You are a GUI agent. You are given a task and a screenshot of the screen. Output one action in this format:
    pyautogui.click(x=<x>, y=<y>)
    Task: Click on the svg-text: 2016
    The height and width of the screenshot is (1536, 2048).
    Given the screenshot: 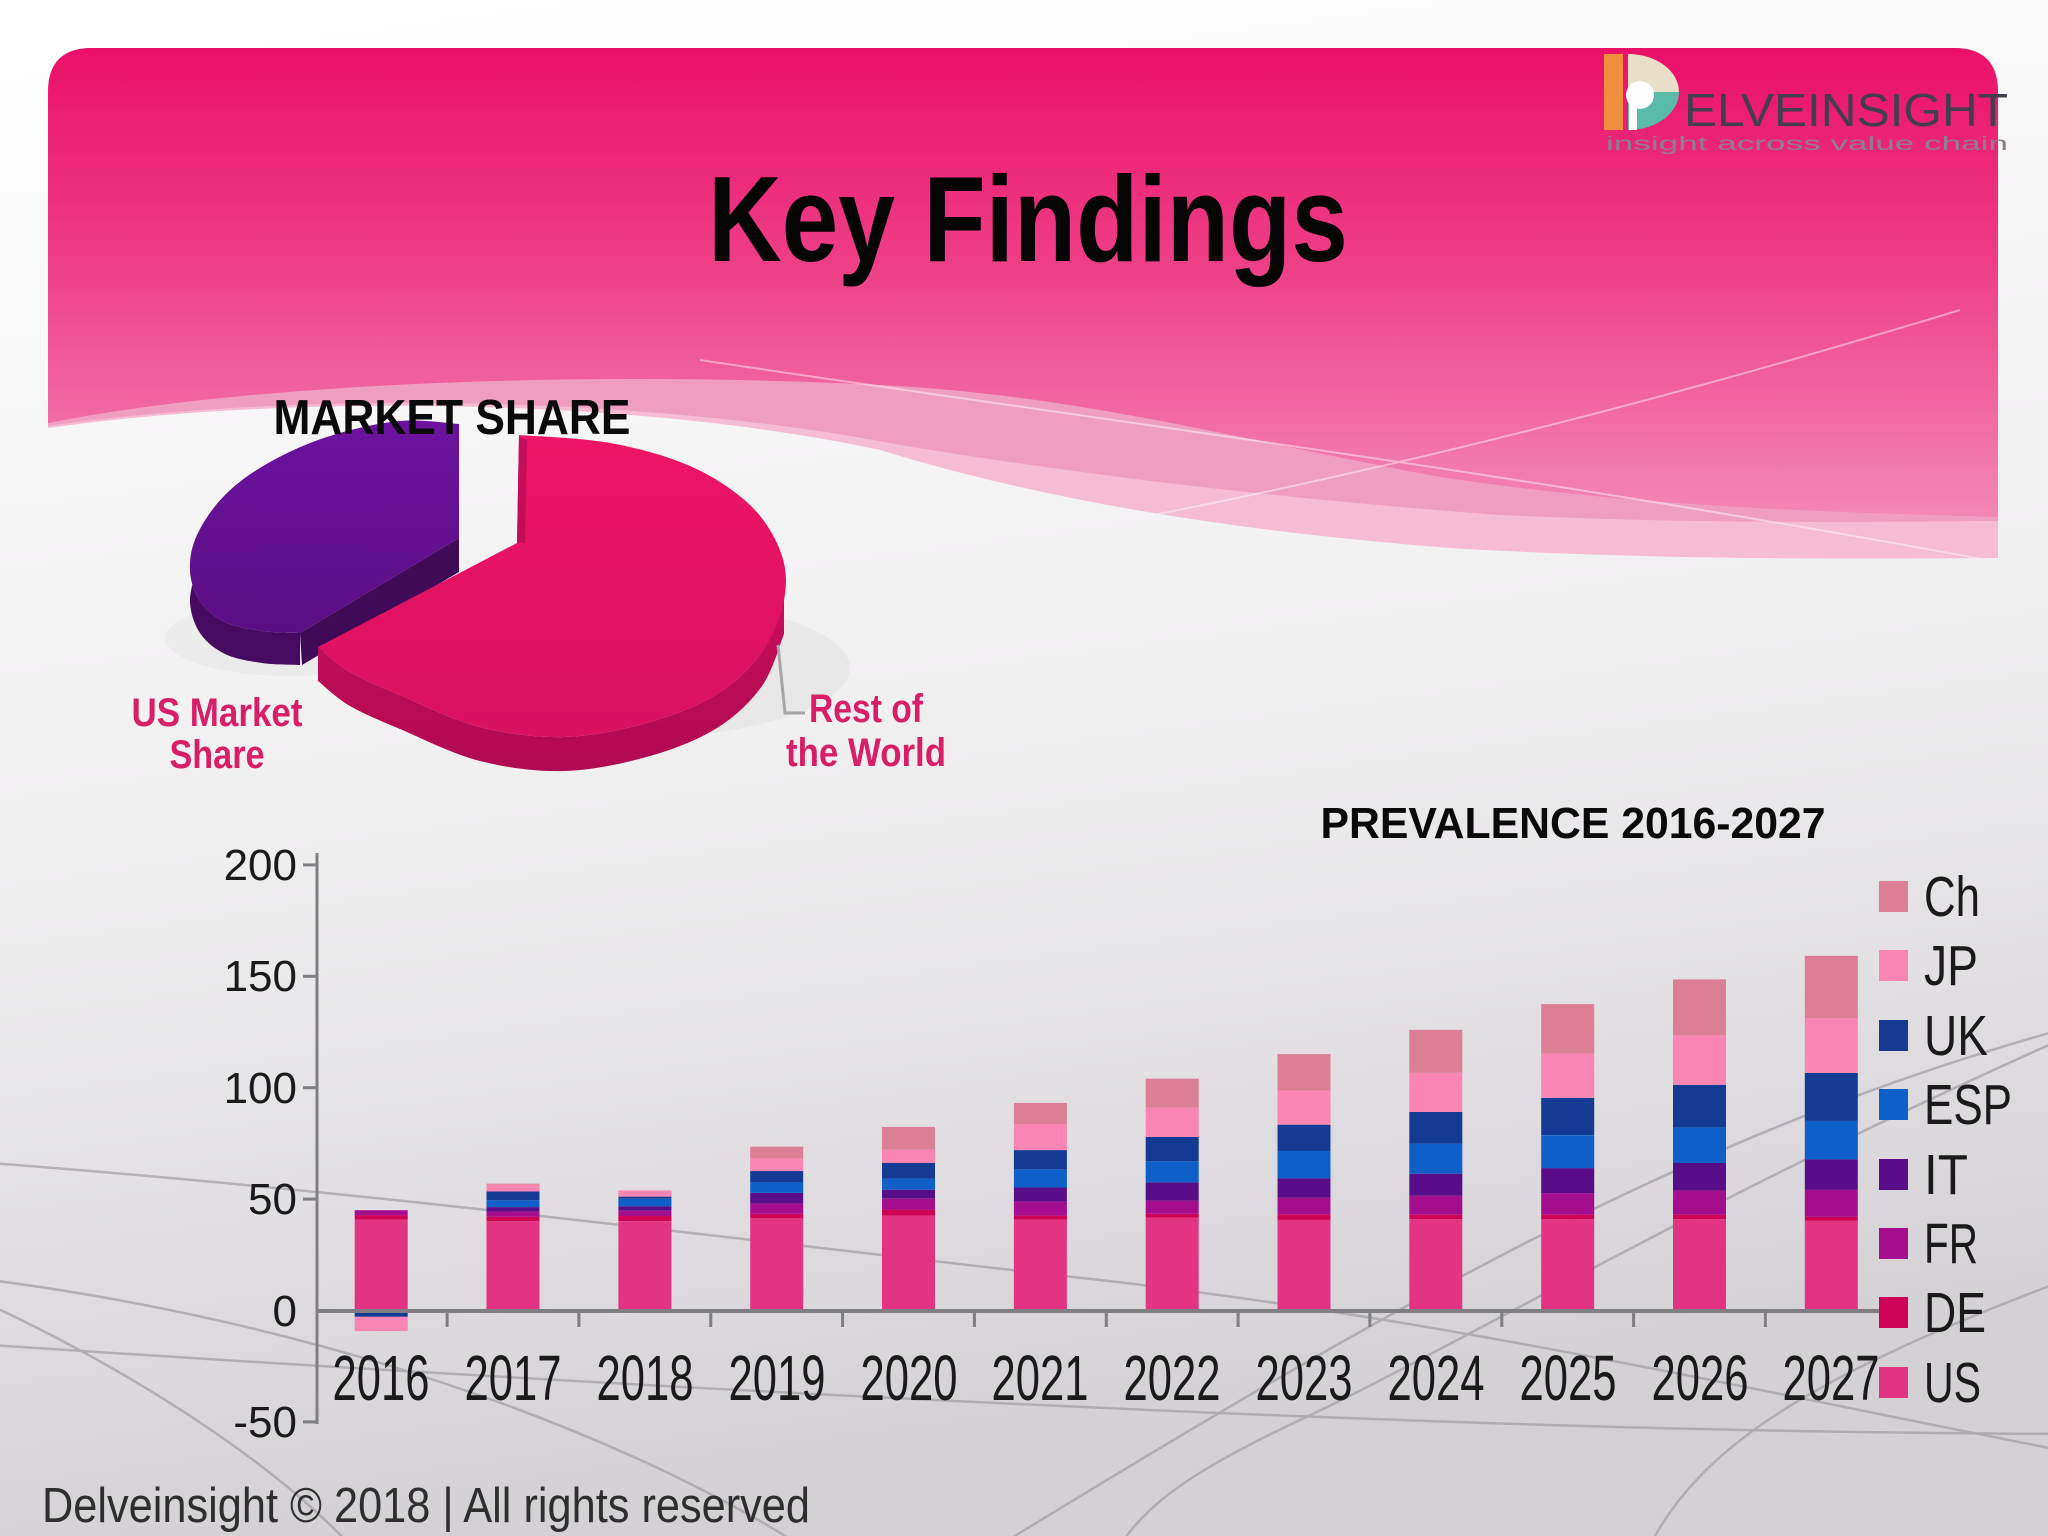 What is the action you would take?
    pyautogui.click(x=381, y=1378)
    